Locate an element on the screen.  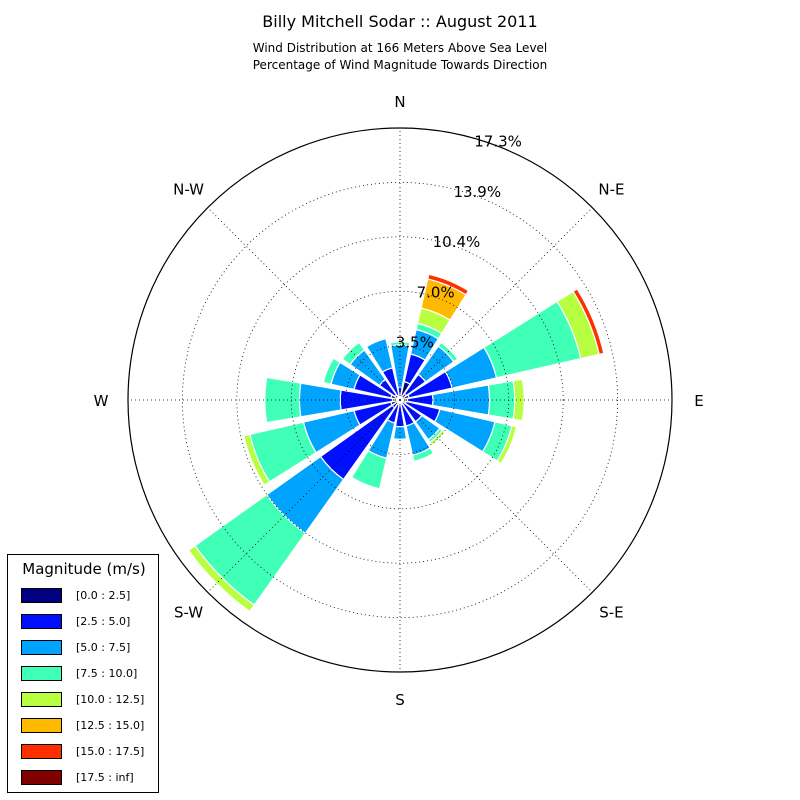
legend-item: [15.0 : 17.5] is located at coordinates (89, 752).